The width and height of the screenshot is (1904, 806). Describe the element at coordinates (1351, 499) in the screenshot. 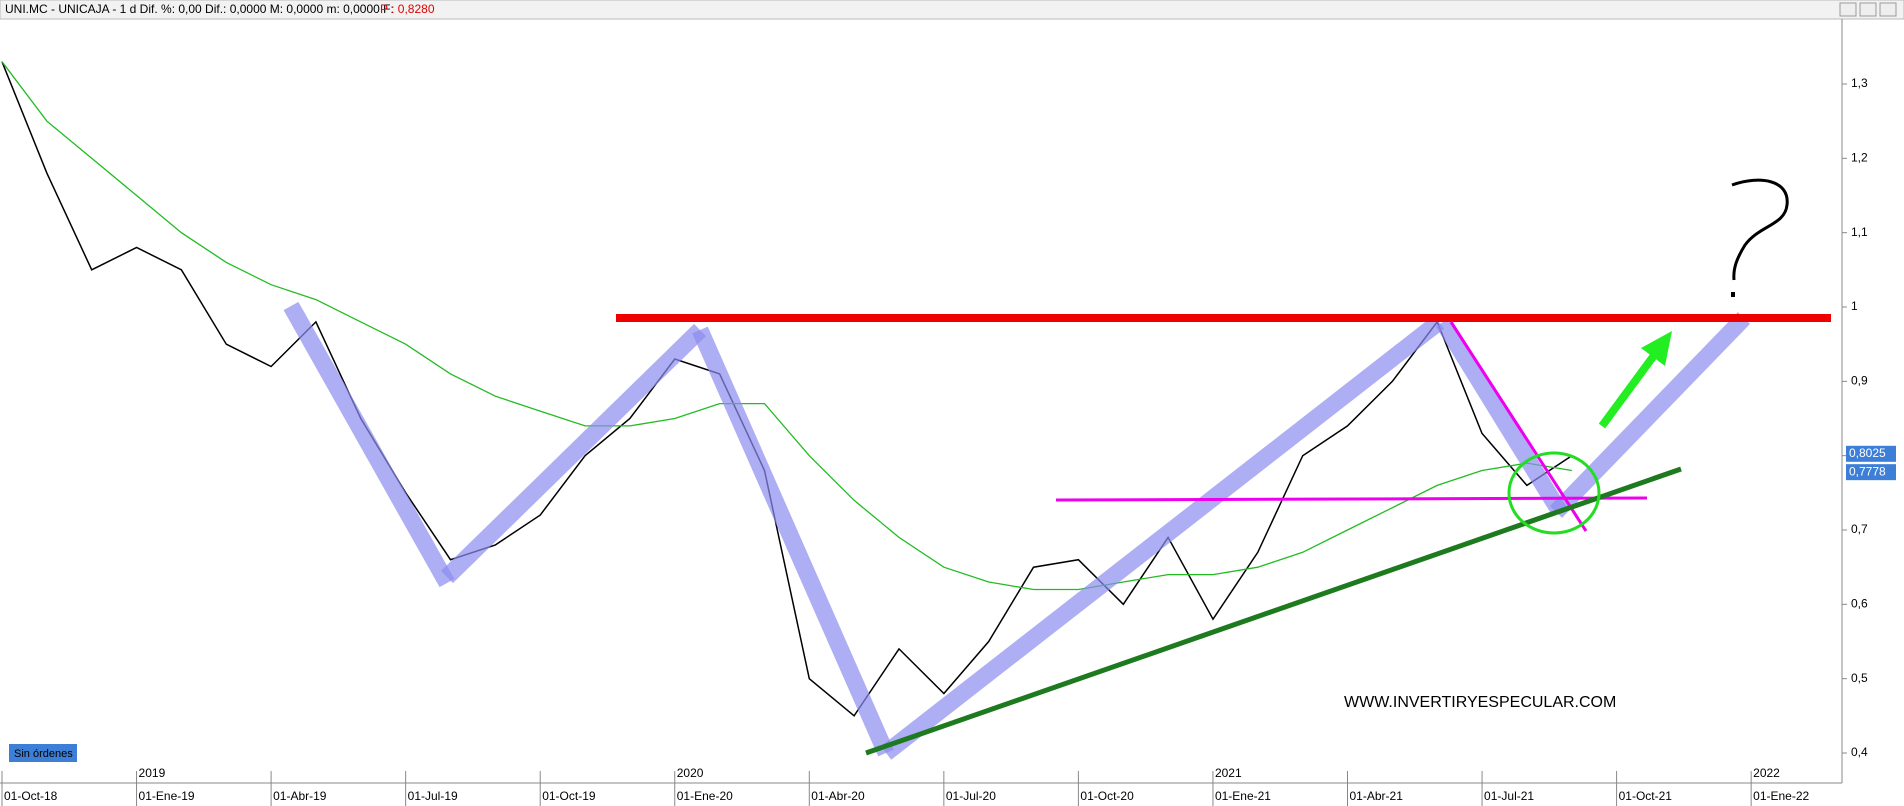

I see `support-line` at that location.